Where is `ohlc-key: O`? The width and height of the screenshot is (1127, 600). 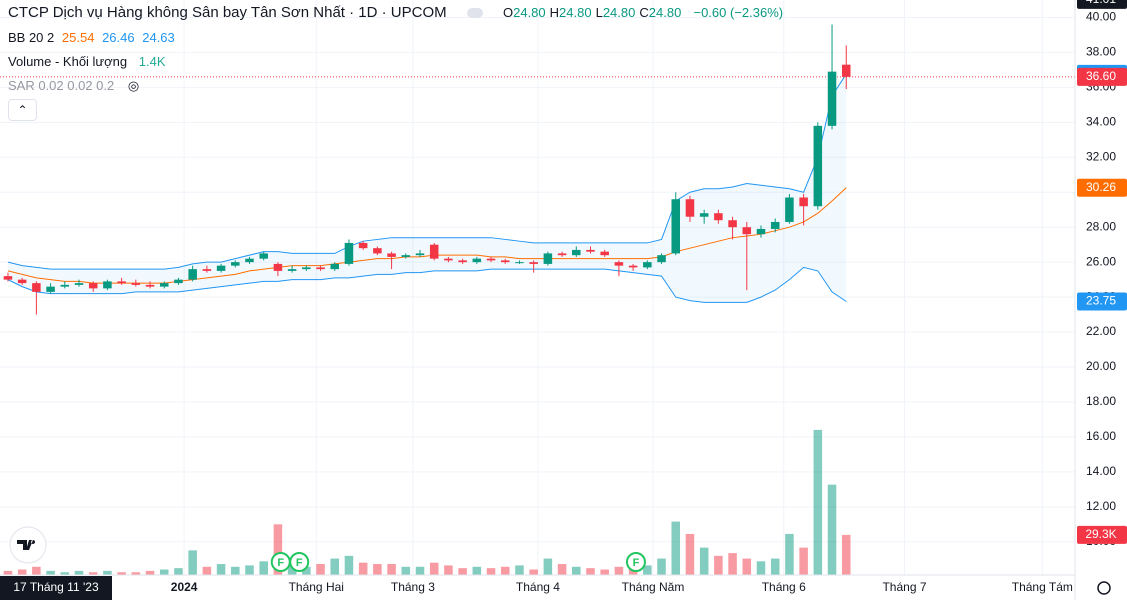
ohlc-key: O is located at coordinates (508, 12).